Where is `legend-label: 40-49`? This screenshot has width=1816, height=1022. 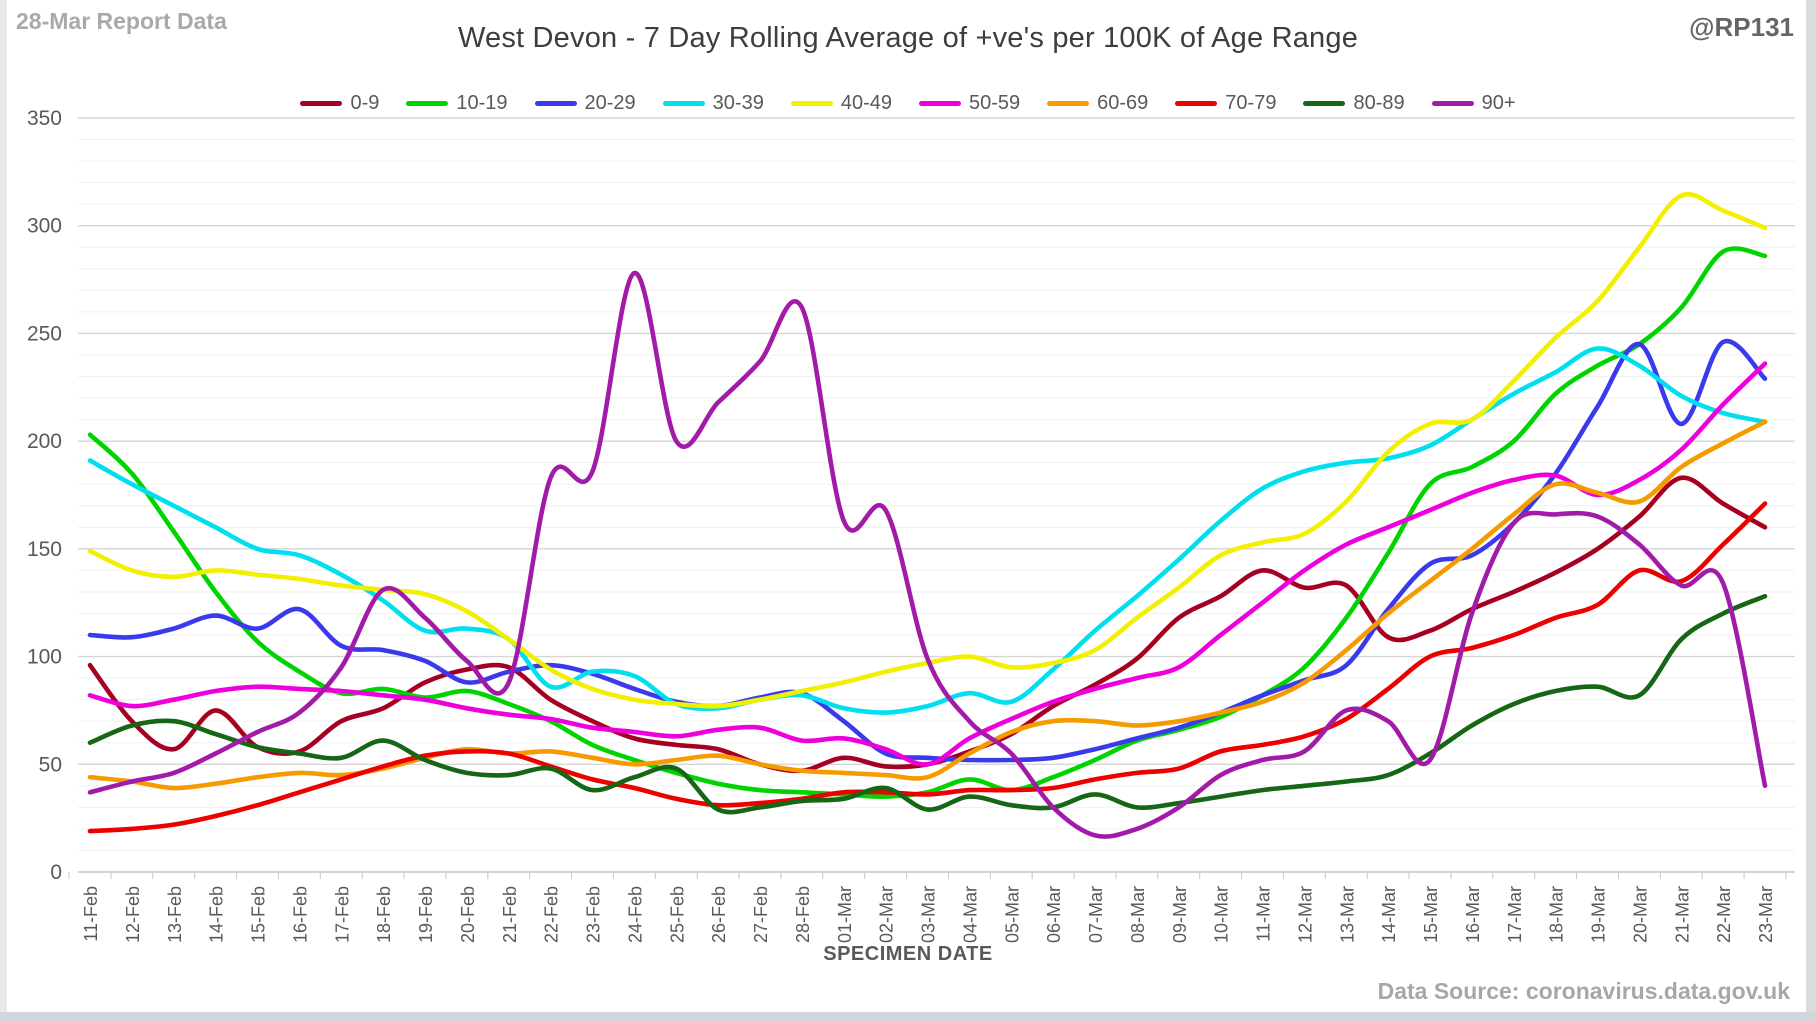 legend-label: 40-49 is located at coordinates (866, 103).